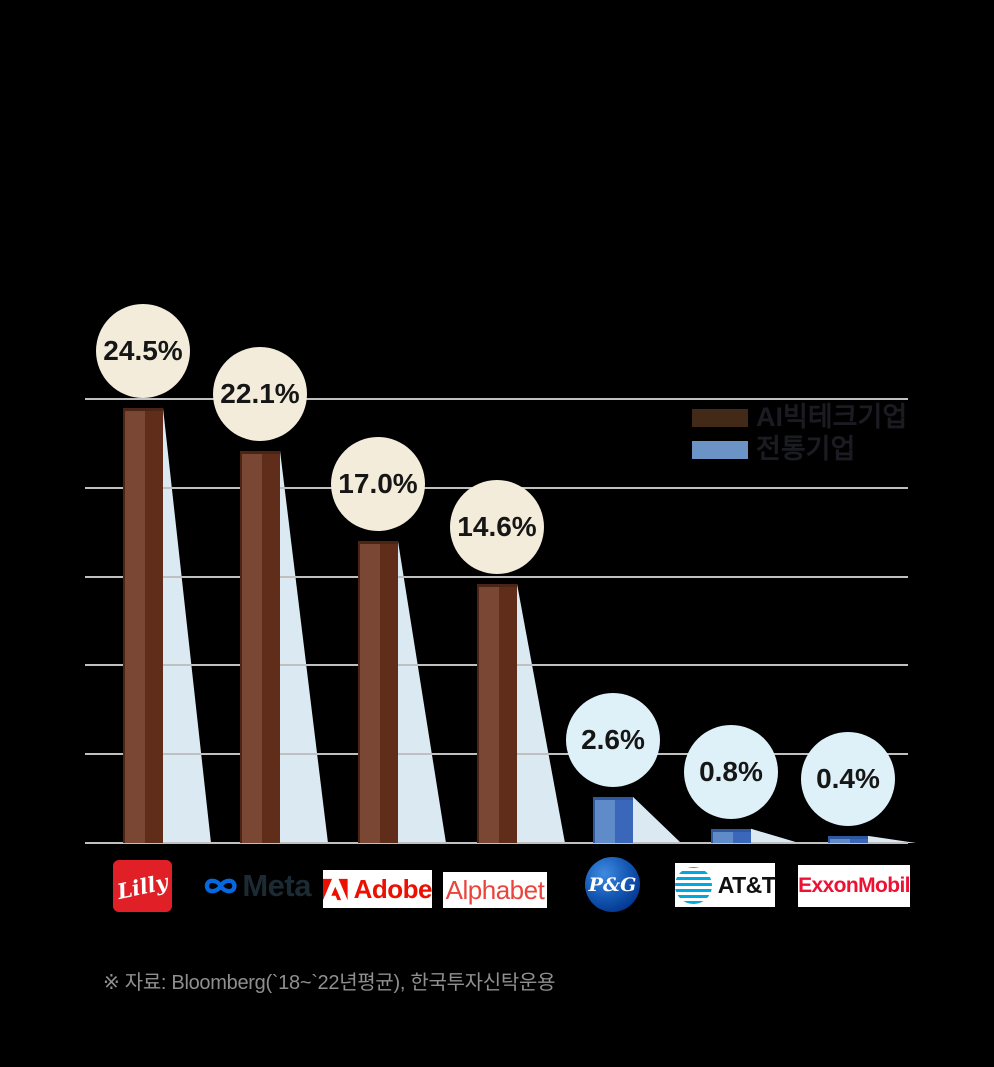 The height and width of the screenshot is (1067, 994). What do you see at coordinates (832, 417) in the screenshot?
I see `legend-label: AI빅테크기업` at bounding box center [832, 417].